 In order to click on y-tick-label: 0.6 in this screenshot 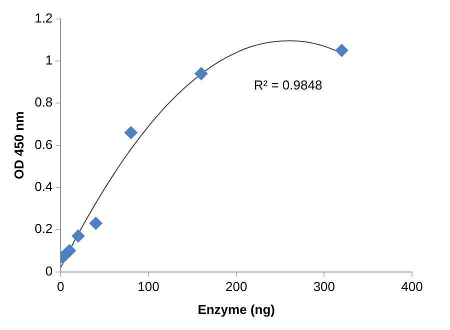, I will do `click(43, 144)`.